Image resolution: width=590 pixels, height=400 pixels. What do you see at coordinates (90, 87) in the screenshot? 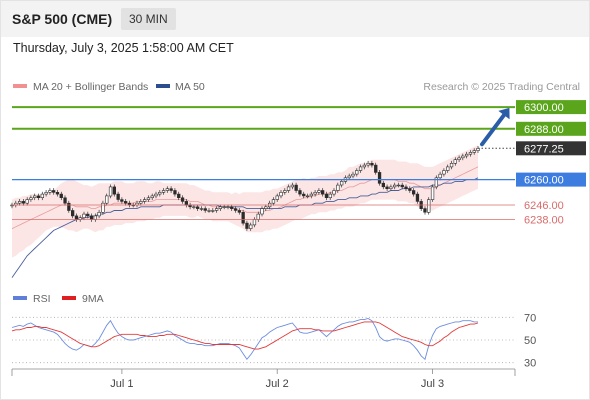
I see `bb-legend-label: MA 20 + Bollinger Bands` at bounding box center [90, 87].